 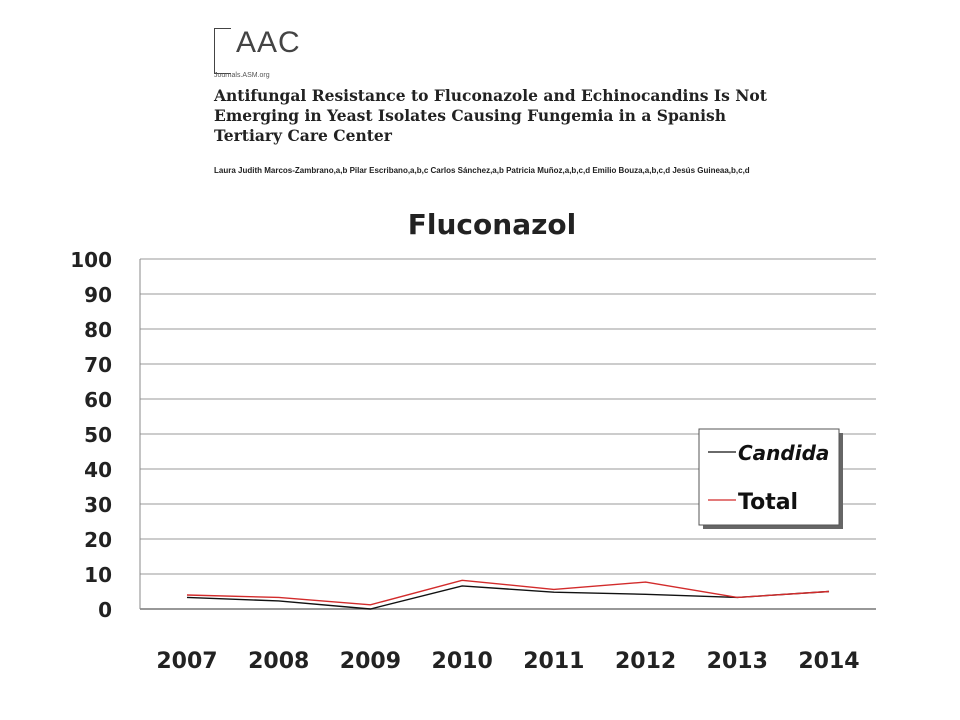 I want to click on y-tick-label: 40, so click(x=98, y=470).